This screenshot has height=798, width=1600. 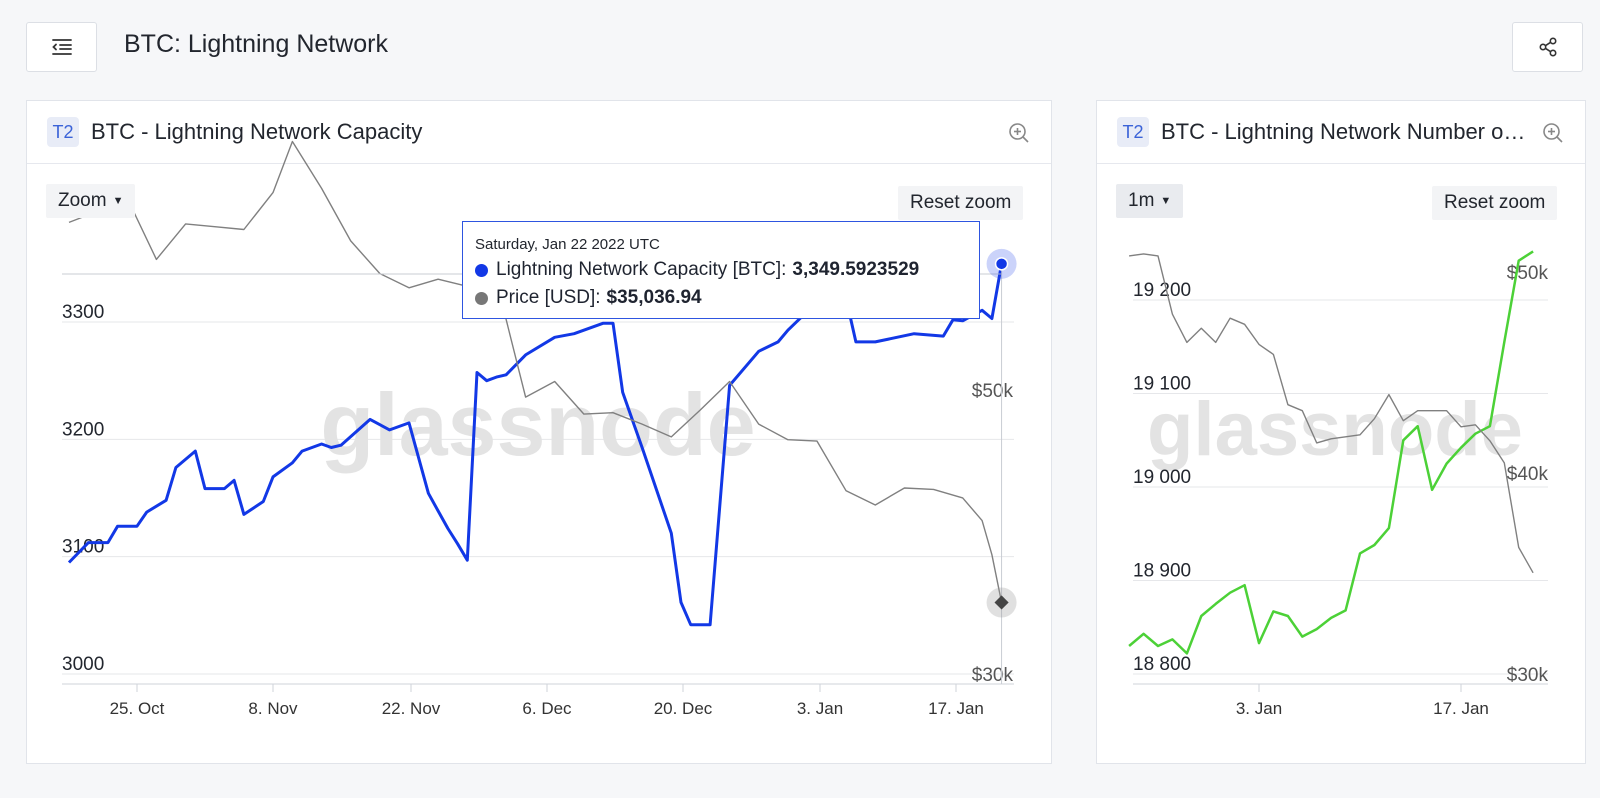 What do you see at coordinates (567, 244) in the screenshot?
I see `tooltip-date: Saturday, Jan 22 2022 UTC` at bounding box center [567, 244].